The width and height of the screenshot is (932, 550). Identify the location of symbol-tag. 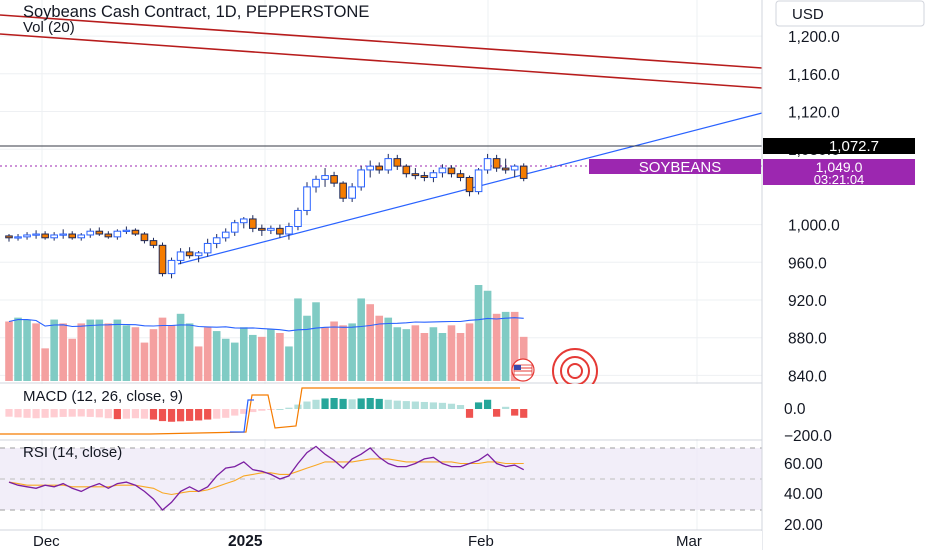
(675, 166).